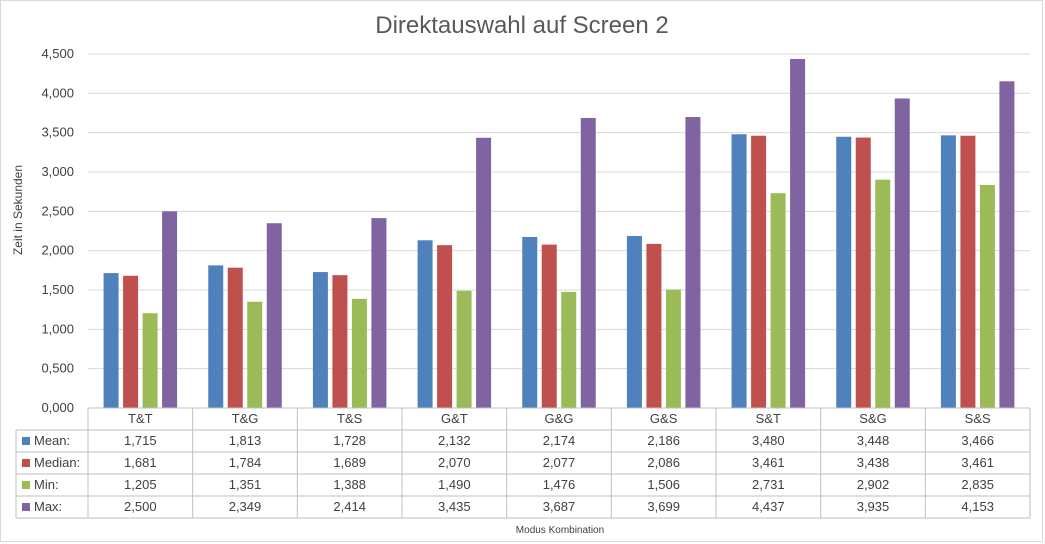  What do you see at coordinates (521, 25) in the screenshot?
I see `chart-title: Direktauswahl auf Screen 2` at bounding box center [521, 25].